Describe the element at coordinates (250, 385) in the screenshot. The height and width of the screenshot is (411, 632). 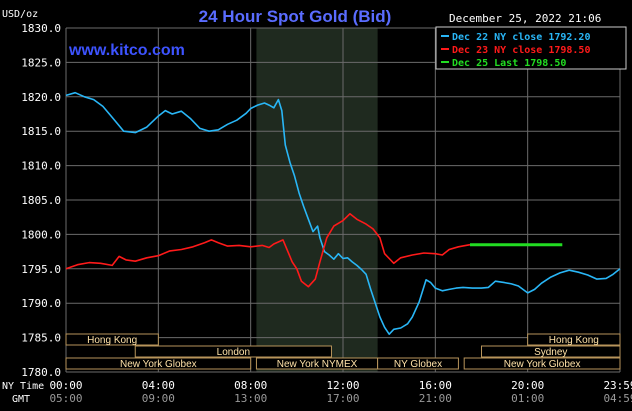
I see `x-tick-ny-label: 08:00` at that location.